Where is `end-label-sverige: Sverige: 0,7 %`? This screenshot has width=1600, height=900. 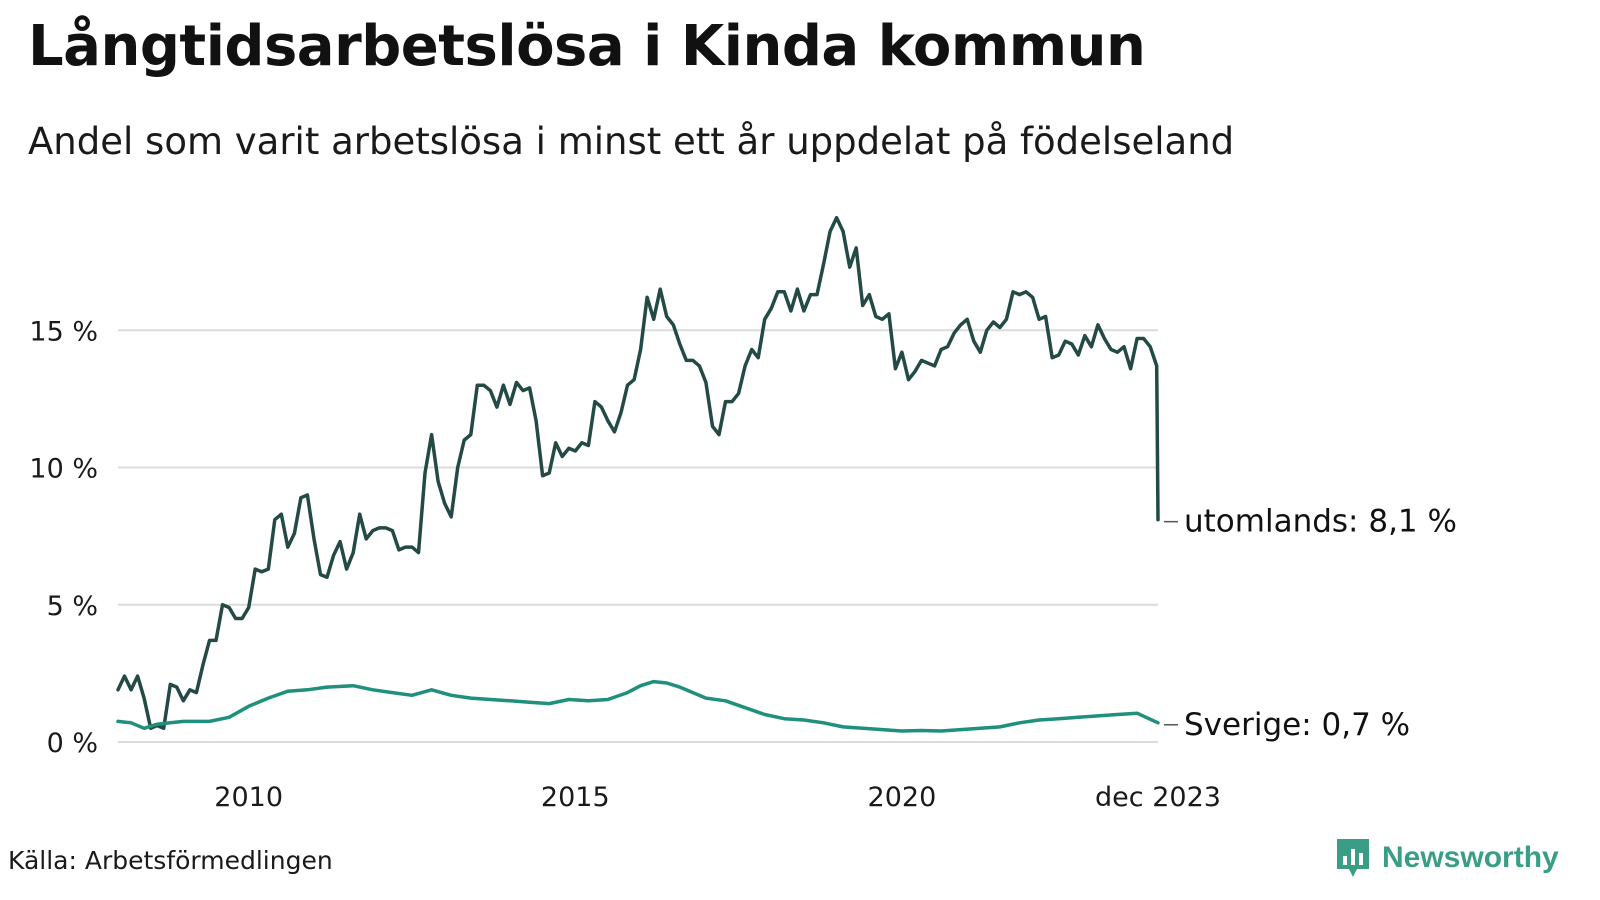
end-label-sverige: Sverige: 0,7 % is located at coordinates (1297, 725).